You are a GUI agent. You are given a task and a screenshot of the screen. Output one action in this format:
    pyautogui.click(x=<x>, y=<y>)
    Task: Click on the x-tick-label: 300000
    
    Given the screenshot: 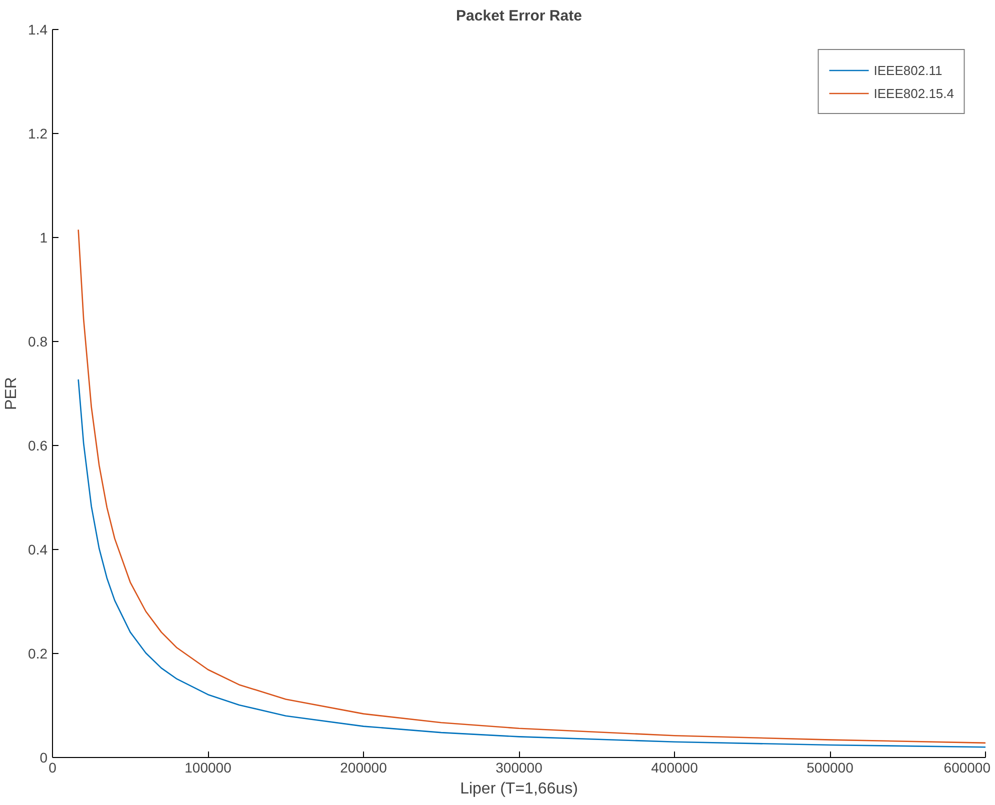 What is the action you would take?
    pyautogui.click(x=519, y=768)
    